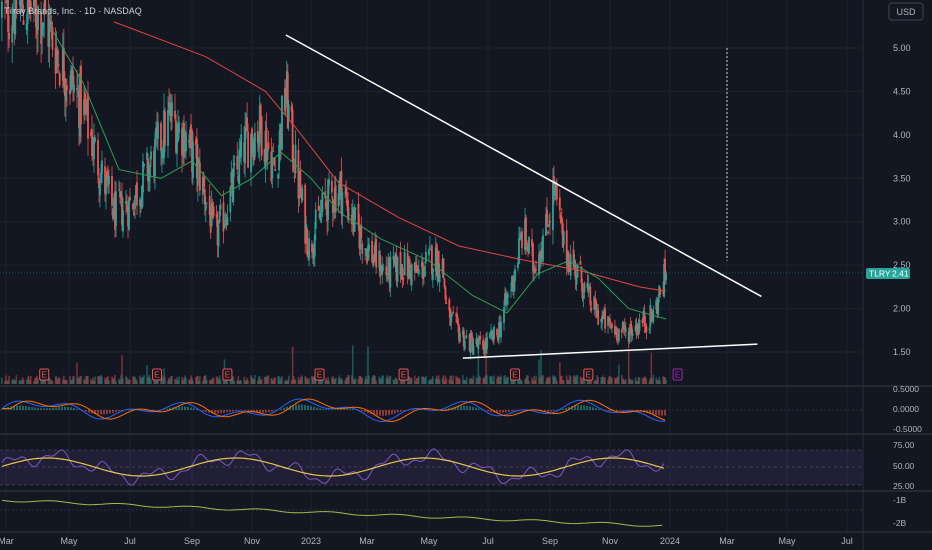  Describe the element at coordinates (431, 410) in the screenshot. I see `macd-pane` at that location.